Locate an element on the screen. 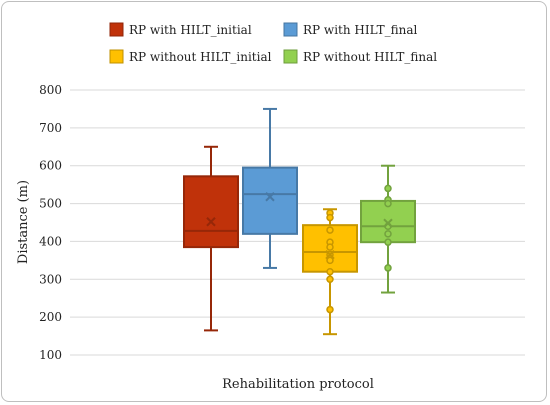  legend-label-1: RP with HILT_final is located at coordinates (360, 30).